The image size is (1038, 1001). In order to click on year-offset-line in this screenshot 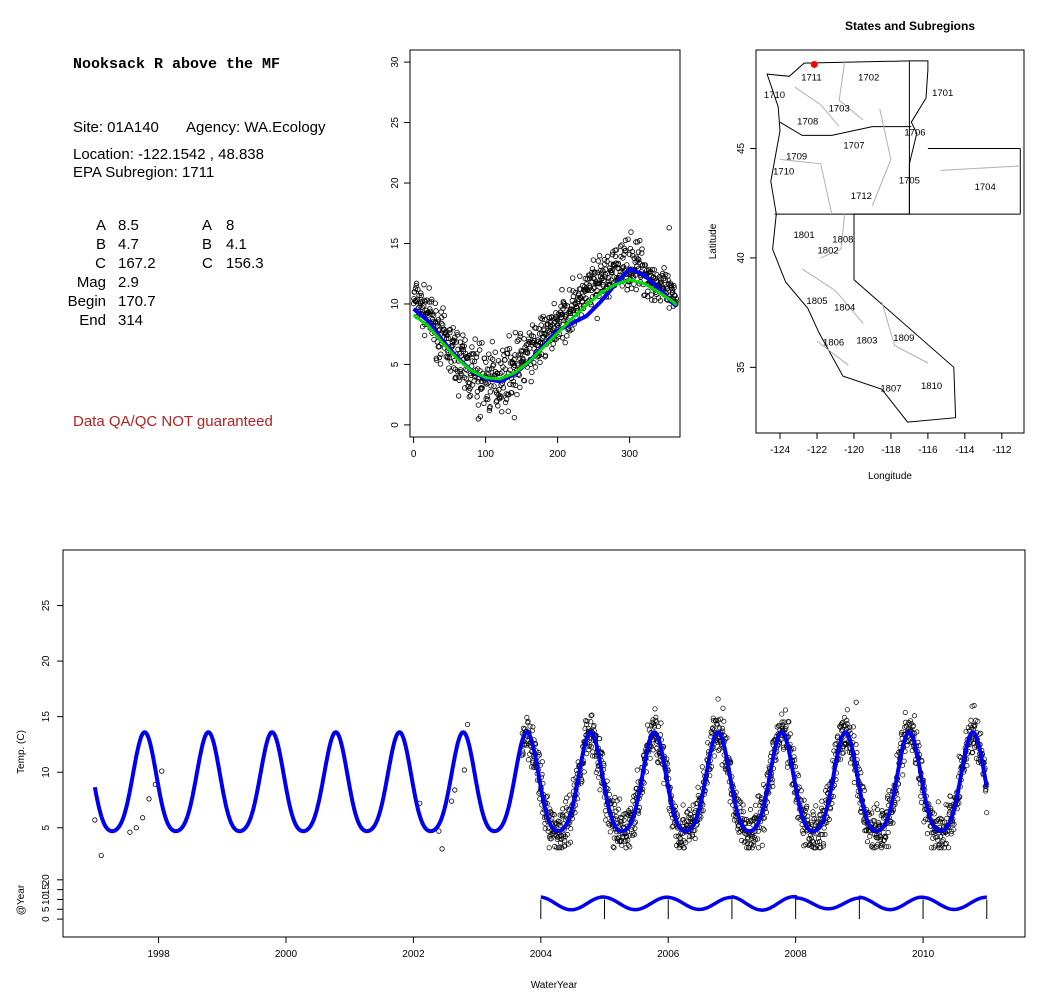, I will do `click(764, 903)`.